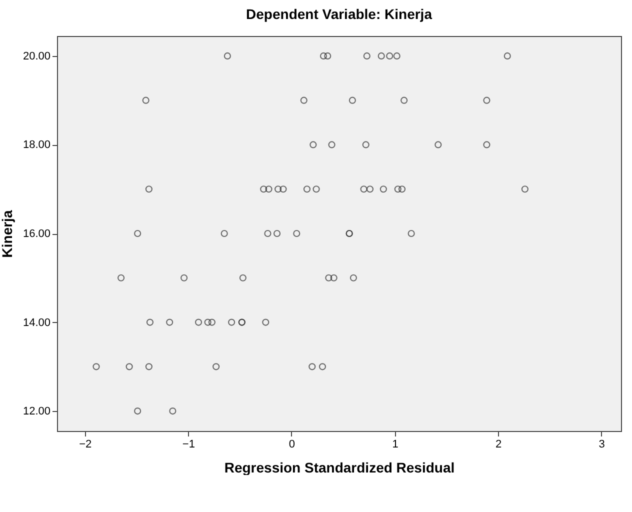 This screenshot has height=512, width=632. I want to click on y-tick-label: 14.00, so click(36, 322).